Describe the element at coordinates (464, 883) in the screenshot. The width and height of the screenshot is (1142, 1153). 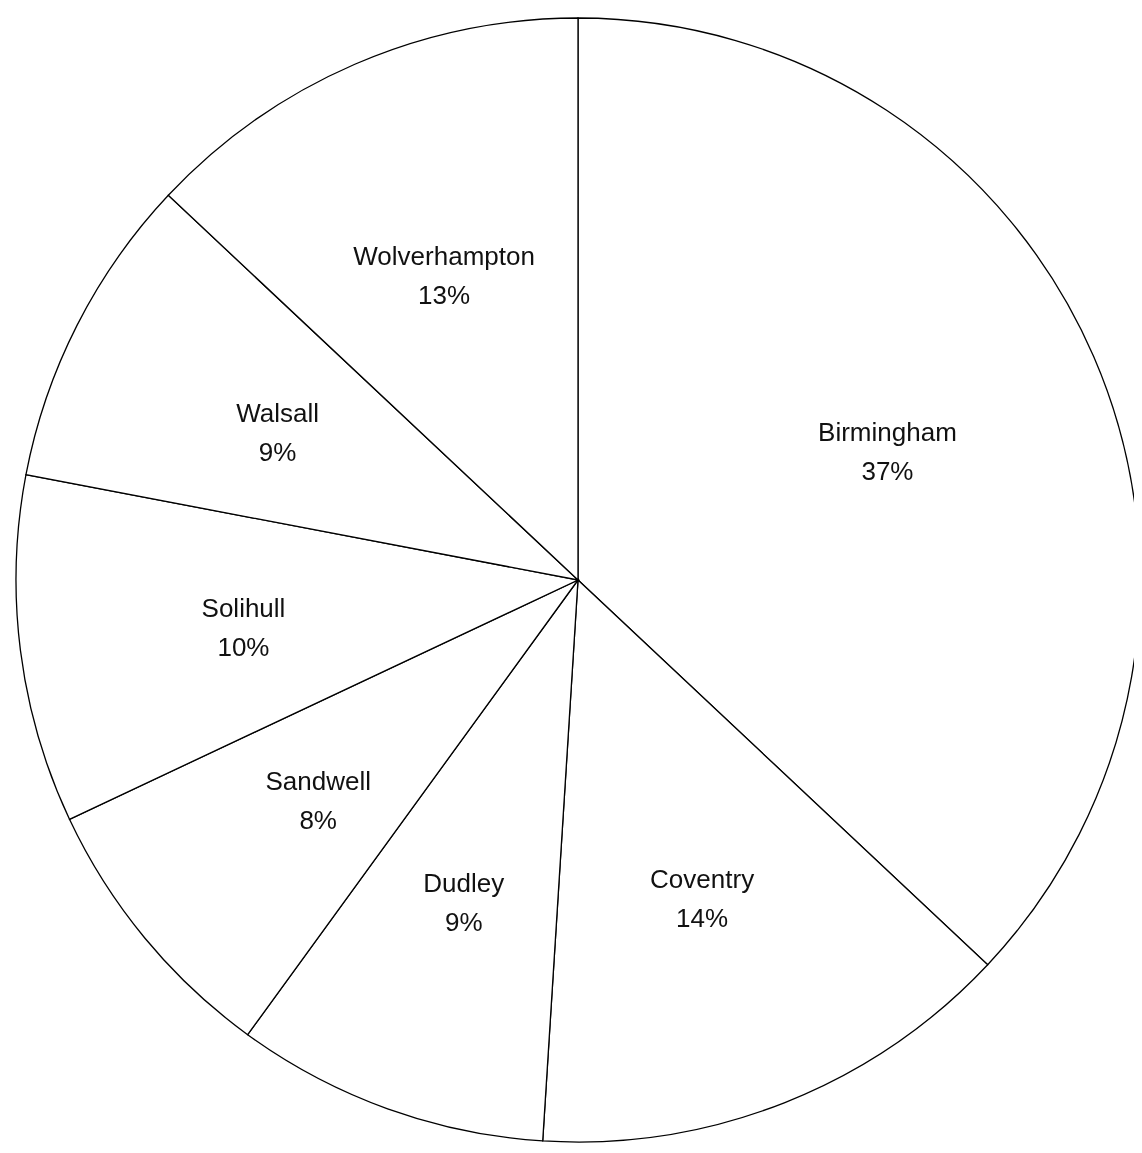
I see `slice-label: Dudley` at that location.